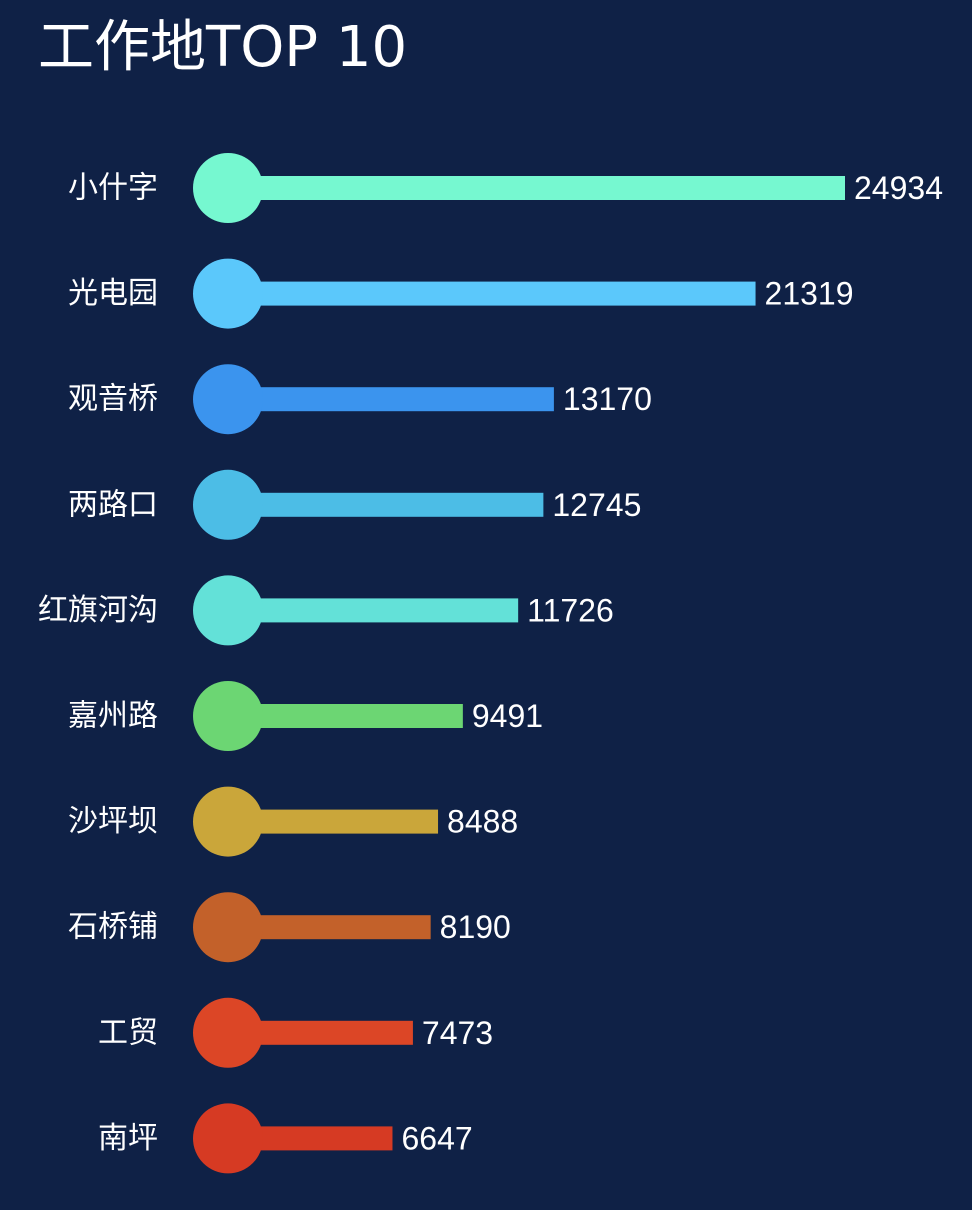 This screenshot has width=972, height=1210. What do you see at coordinates (482, 822) in the screenshot?
I see `value-label: 8488` at bounding box center [482, 822].